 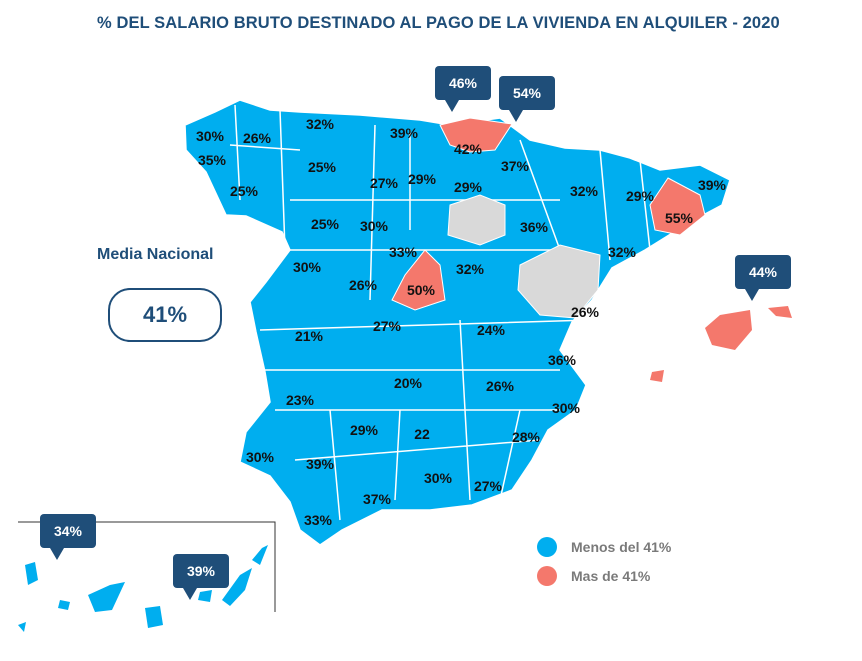 What do you see at coordinates (68, 537) in the screenshot?
I see `callout-las-palmas: 34%` at bounding box center [68, 537].